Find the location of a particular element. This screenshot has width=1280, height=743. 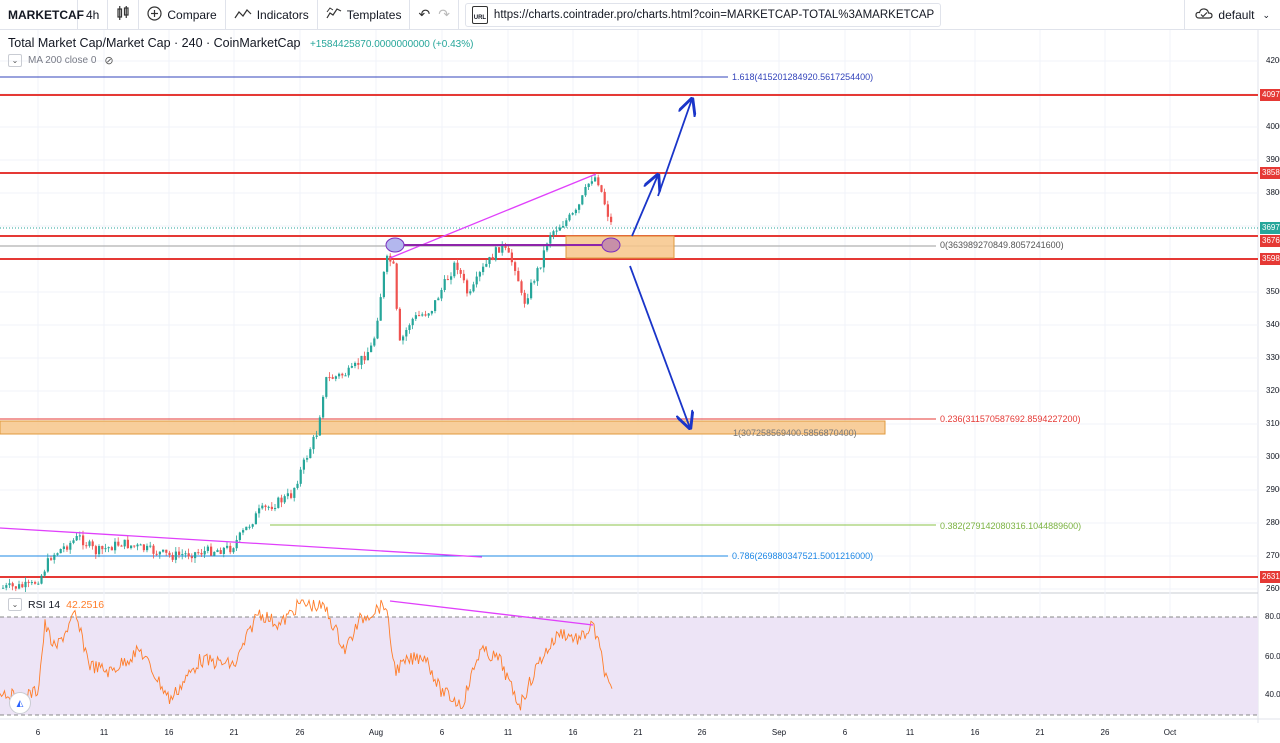

chart-style-button is located at coordinates (124, 15).